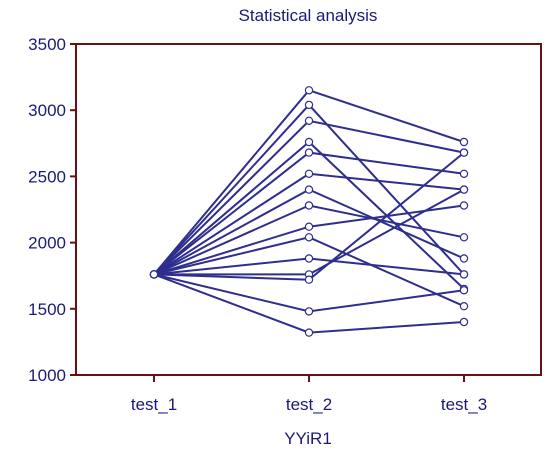 This screenshot has width=550, height=454. What do you see at coordinates (309, 404) in the screenshot?
I see `x-tick-label: test_2` at bounding box center [309, 404].